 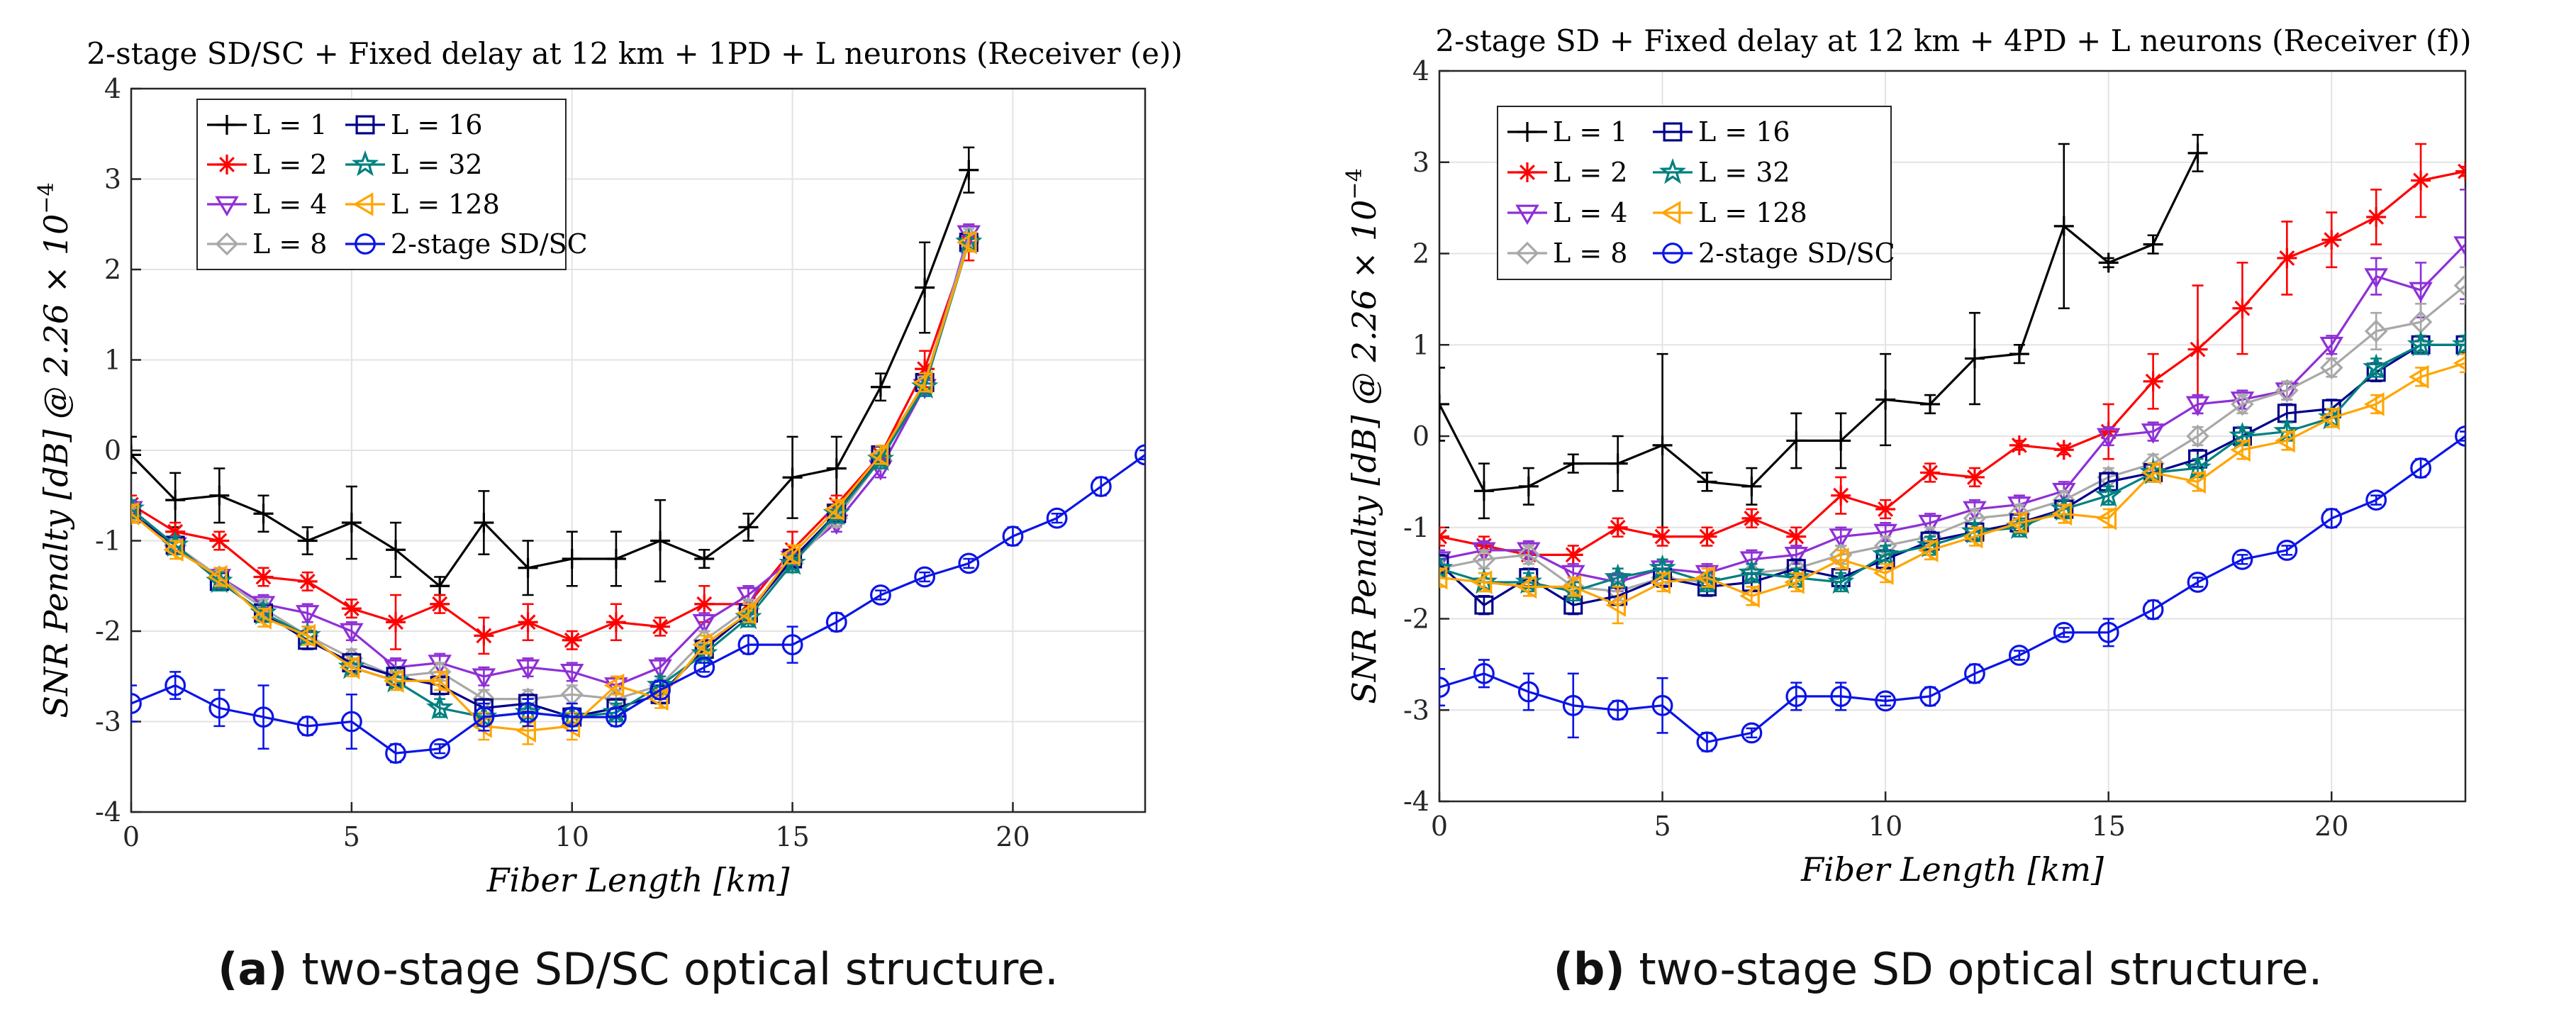 I want to click on legend-label-a-L128: L = 128, so click(x=445, y=204).